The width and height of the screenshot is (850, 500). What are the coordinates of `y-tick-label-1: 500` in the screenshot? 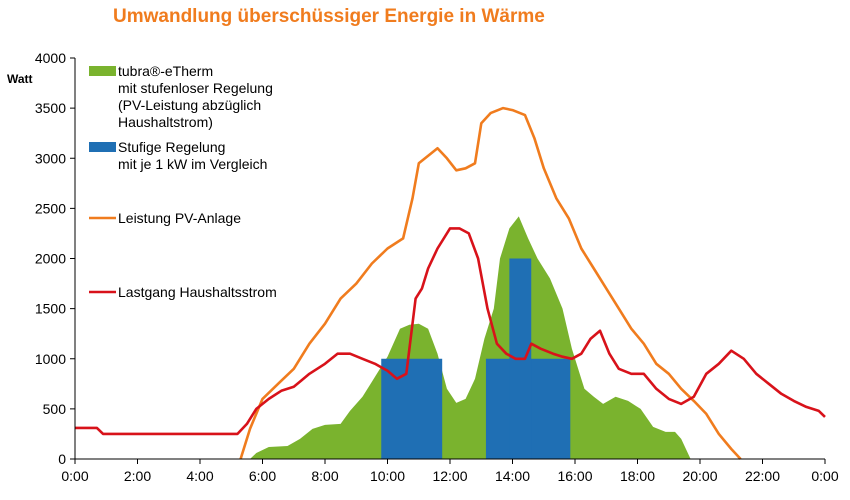 It's located at (55, 409).